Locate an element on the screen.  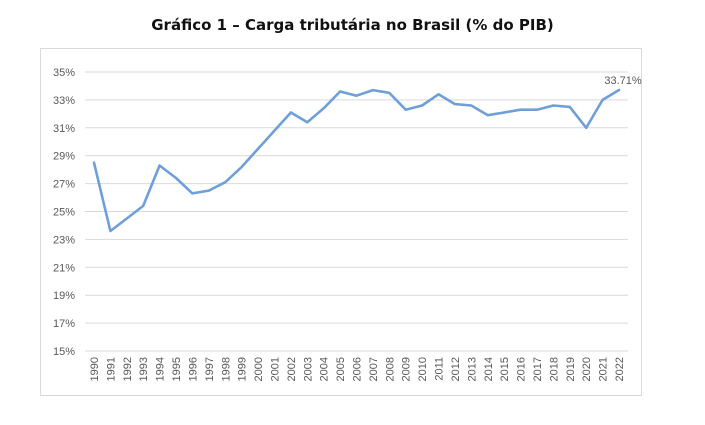
y-tick-label: 29% is located at coordinates (64, 157).